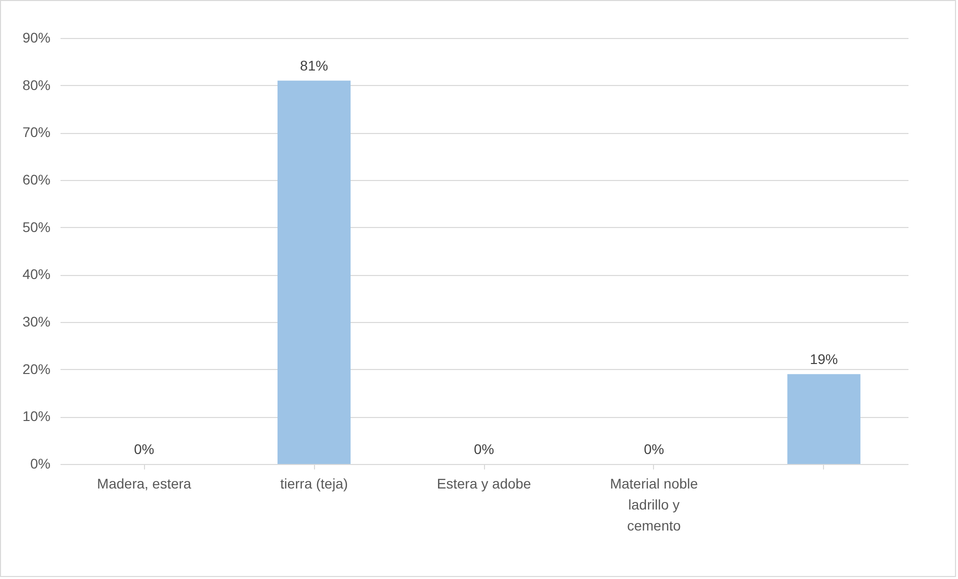  What do you see at coordinates (36, 416) in the screenshot?
I see `y-tick-label: 10%` at bounding box center [36, 416].